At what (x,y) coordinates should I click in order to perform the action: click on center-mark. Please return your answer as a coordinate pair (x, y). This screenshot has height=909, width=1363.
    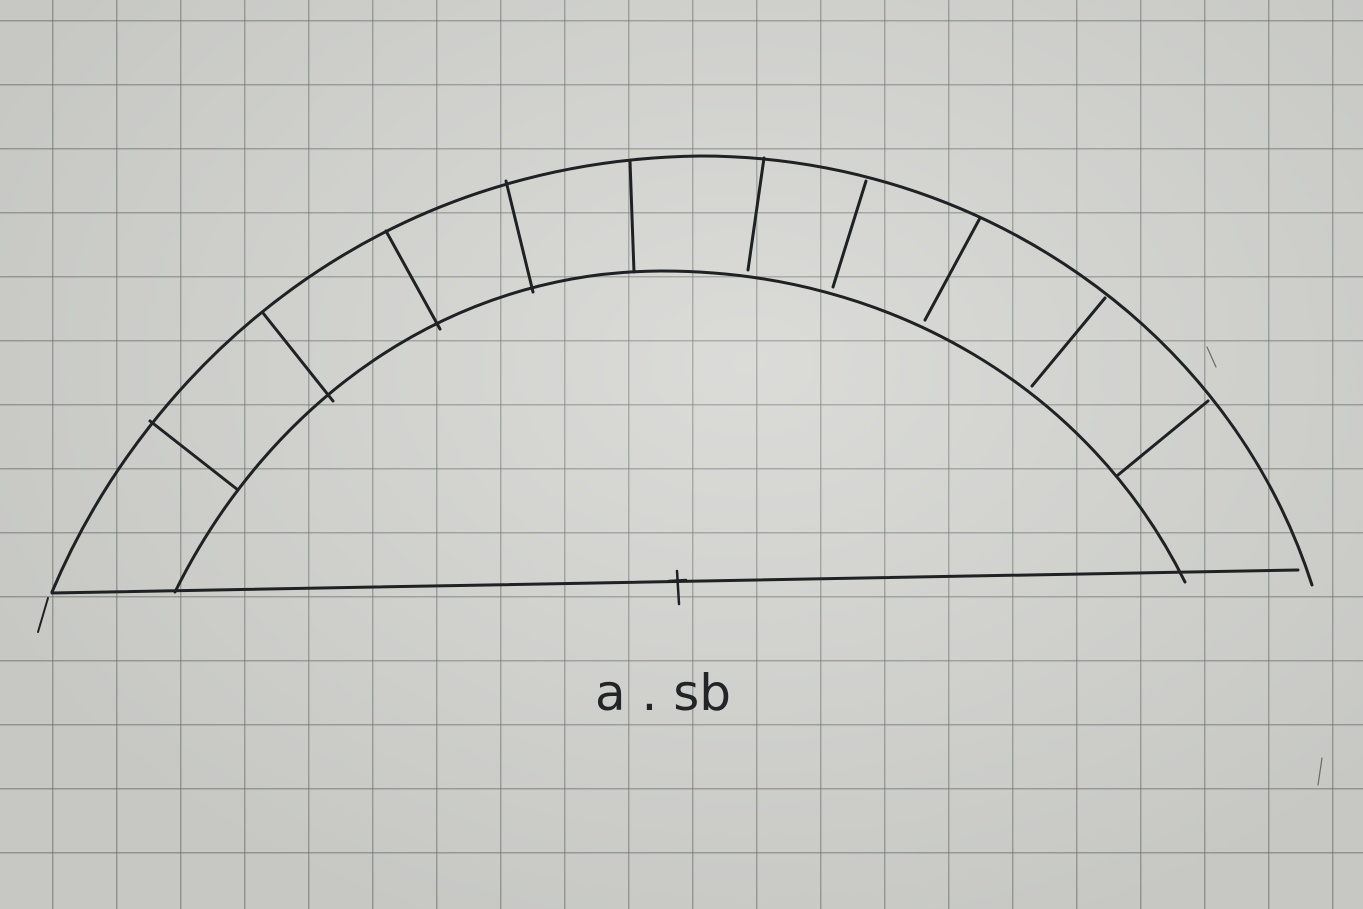
    Looking at the image, I should click on (678, 587).